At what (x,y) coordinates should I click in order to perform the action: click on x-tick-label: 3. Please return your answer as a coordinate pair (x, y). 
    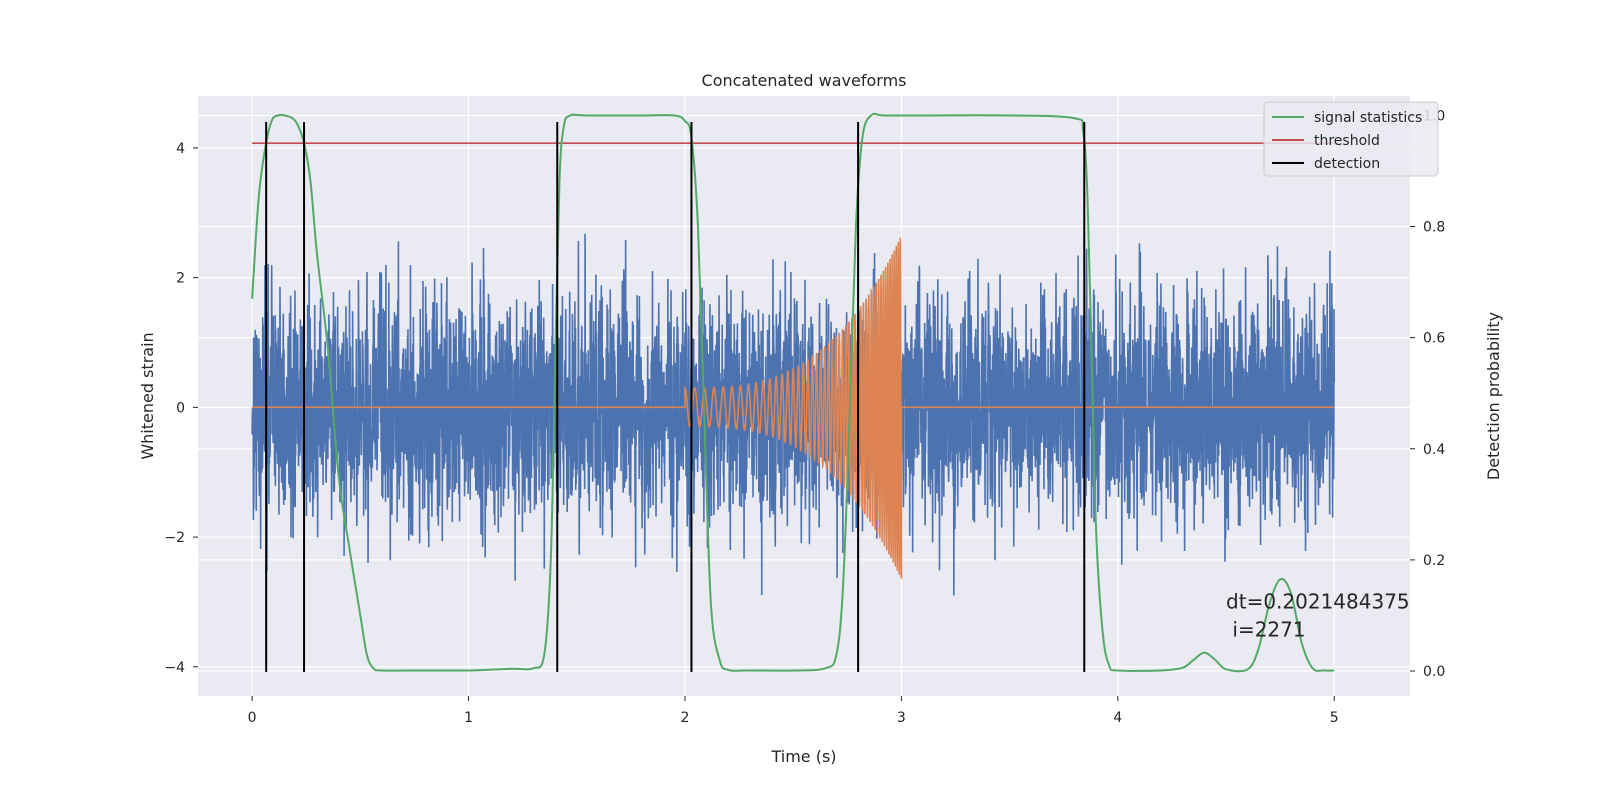
    Looking at the image, I should click on (901, 718).